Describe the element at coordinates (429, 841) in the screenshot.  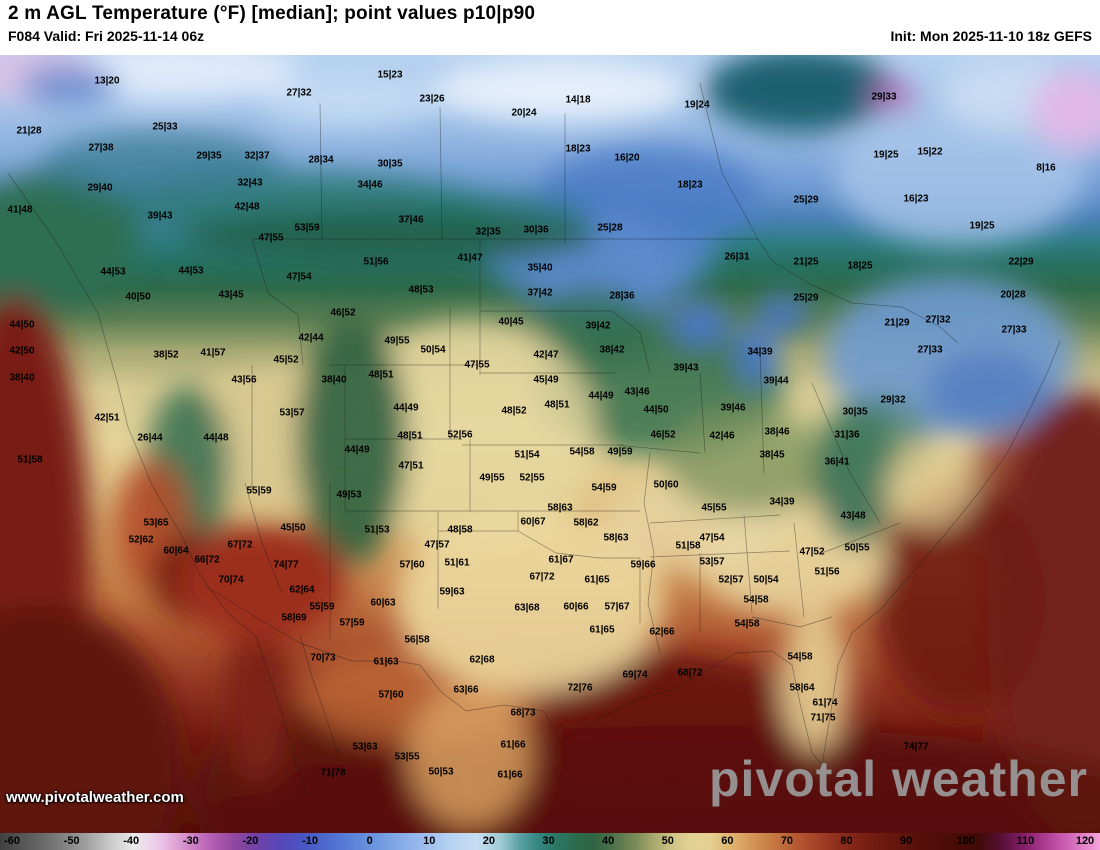
I see `colorbar-tick-label: 10` at that location.